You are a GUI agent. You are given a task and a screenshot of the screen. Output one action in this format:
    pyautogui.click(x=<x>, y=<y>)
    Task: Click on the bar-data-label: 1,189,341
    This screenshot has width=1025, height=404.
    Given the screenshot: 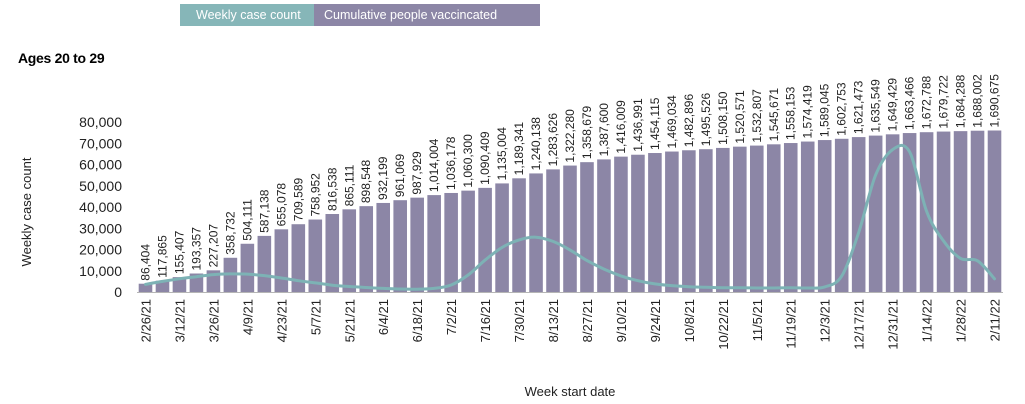 What is the action you would take?
    pyautogui.click(x=519, y=149)
    